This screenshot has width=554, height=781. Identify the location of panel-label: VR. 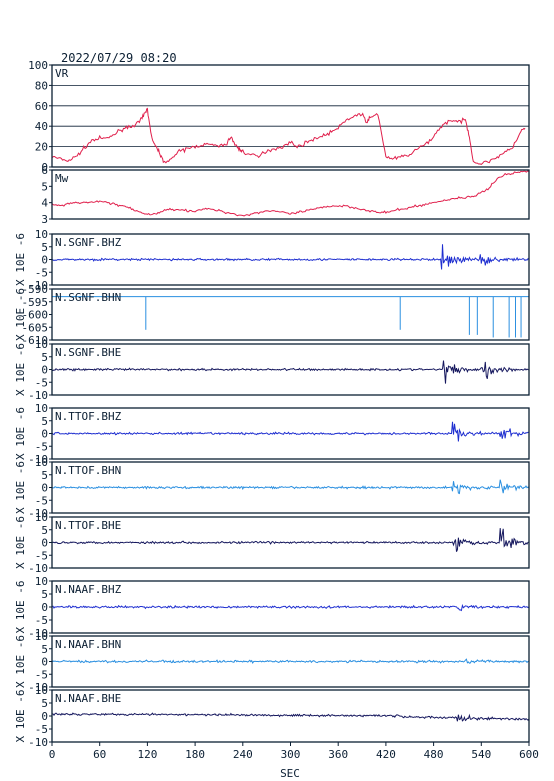
(62, 73).